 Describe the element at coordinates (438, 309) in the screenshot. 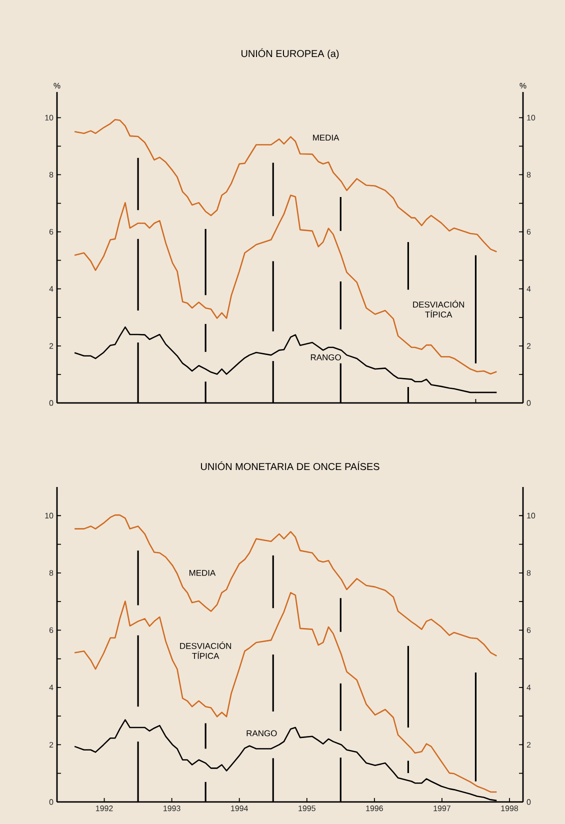

I see `text: DESVIACIÓN TÍPICA` at that location.